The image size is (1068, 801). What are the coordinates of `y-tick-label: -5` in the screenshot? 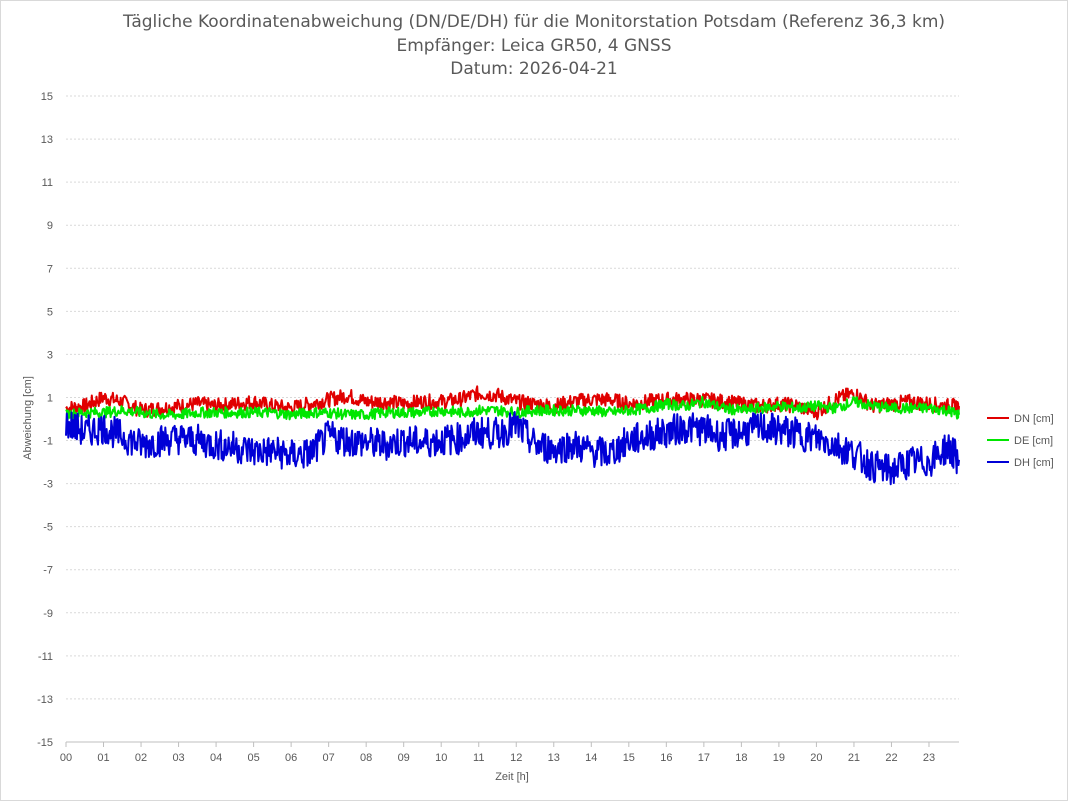 It's located at (48, 528).